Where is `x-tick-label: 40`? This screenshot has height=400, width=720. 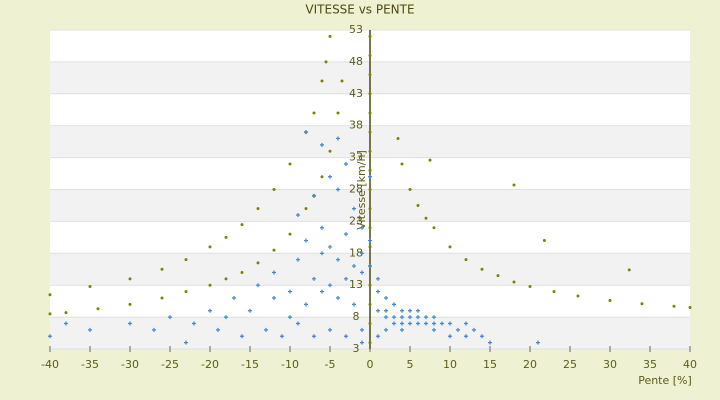
x-tick-label: 40 is located at coordinates (690, 364).